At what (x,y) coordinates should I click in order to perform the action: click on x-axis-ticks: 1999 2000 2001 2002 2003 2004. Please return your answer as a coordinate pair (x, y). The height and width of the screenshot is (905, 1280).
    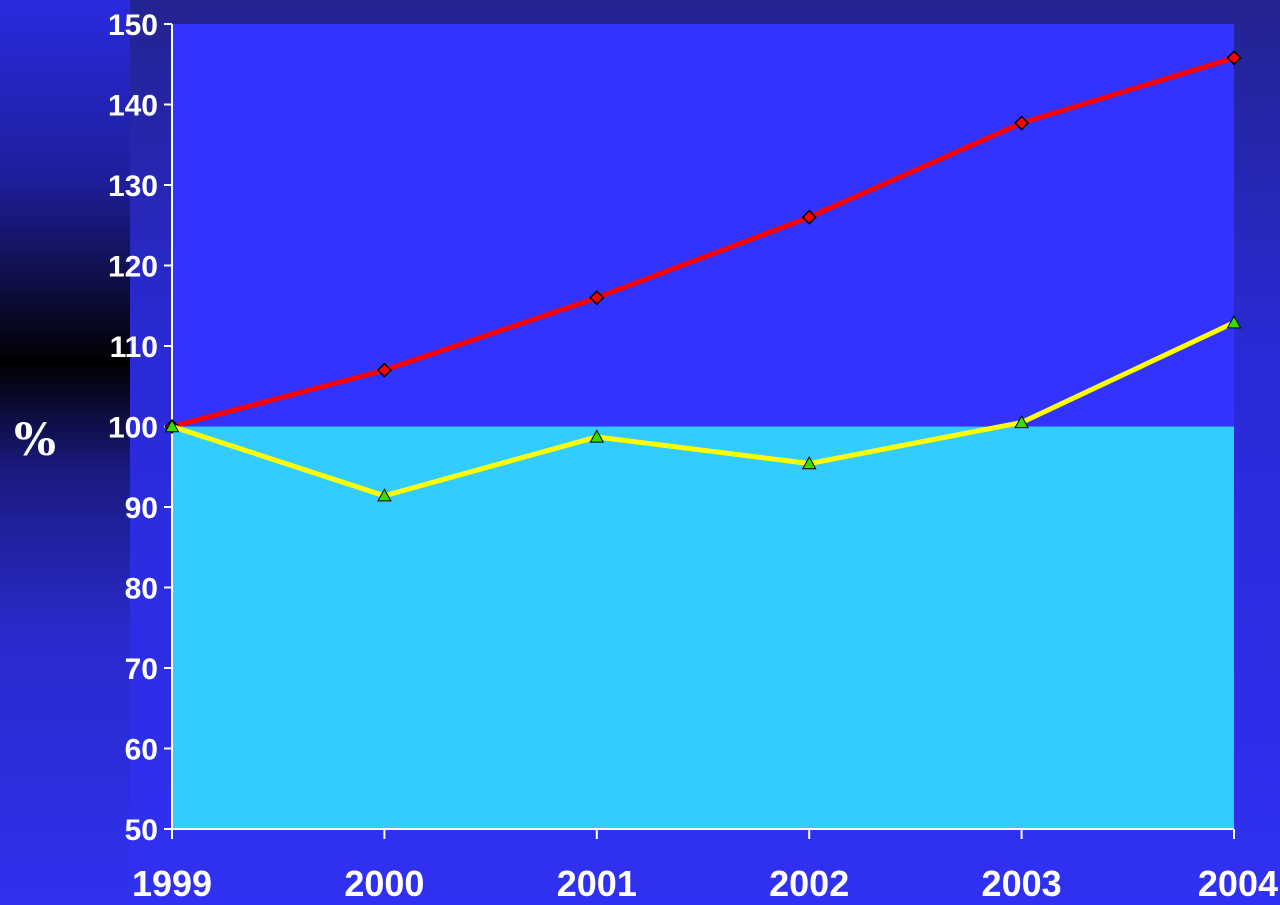
    Looking at the image, I should click on (705, 866).